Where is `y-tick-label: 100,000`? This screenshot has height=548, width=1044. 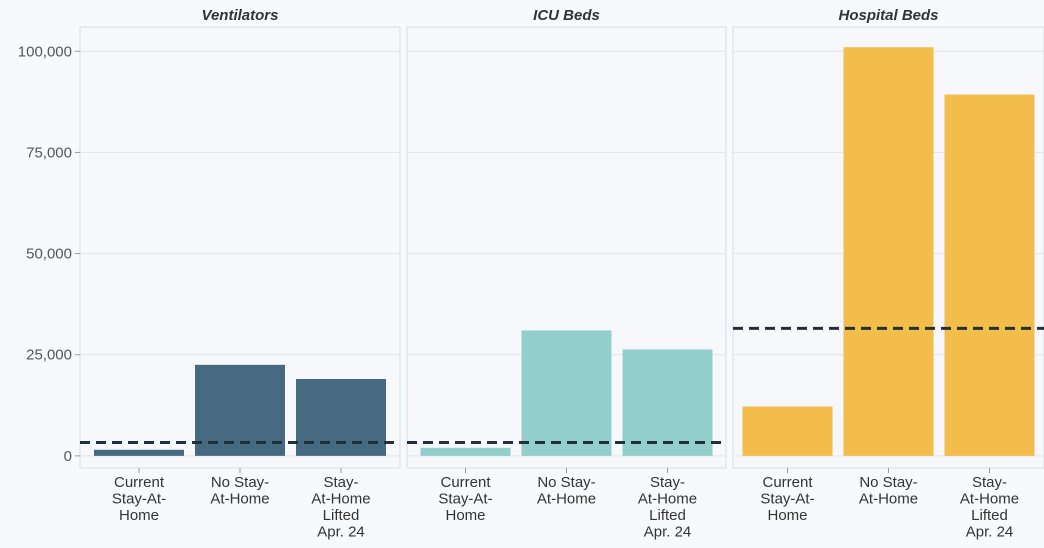
y-tick-label: 100,000 is located at coordinates (45, 51).